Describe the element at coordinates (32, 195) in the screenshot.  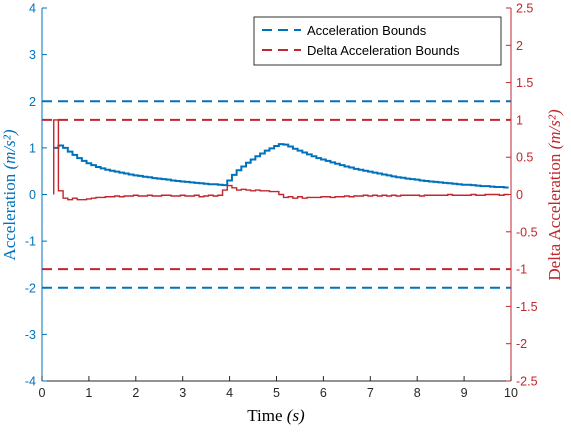
I see `y-tick-label: 0` at that location.